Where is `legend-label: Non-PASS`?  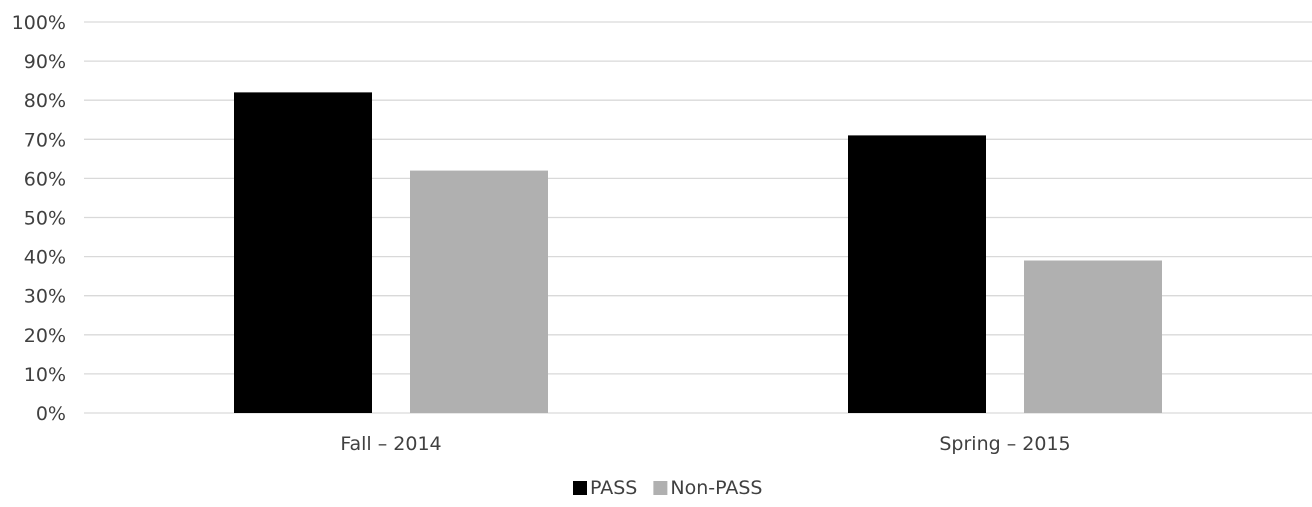 legend-label: Non-PASS is located at coordinates (716, 488).